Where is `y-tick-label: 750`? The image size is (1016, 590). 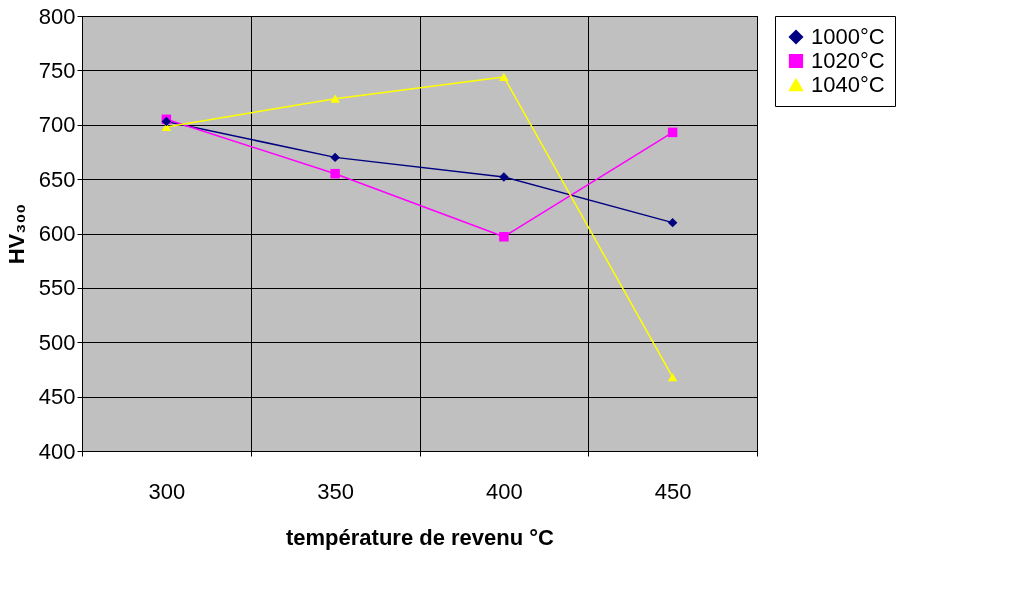
y-tick-label: 750 is located at coordinates (57, 70).